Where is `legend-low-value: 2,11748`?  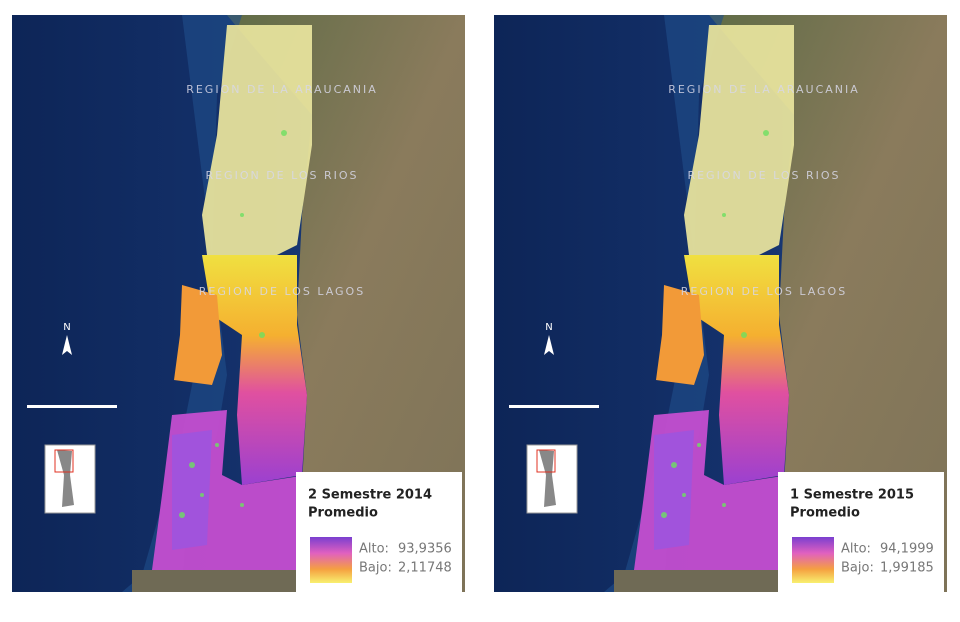 legend-low-value: 2,11748 is located at coordinates (425, 568).